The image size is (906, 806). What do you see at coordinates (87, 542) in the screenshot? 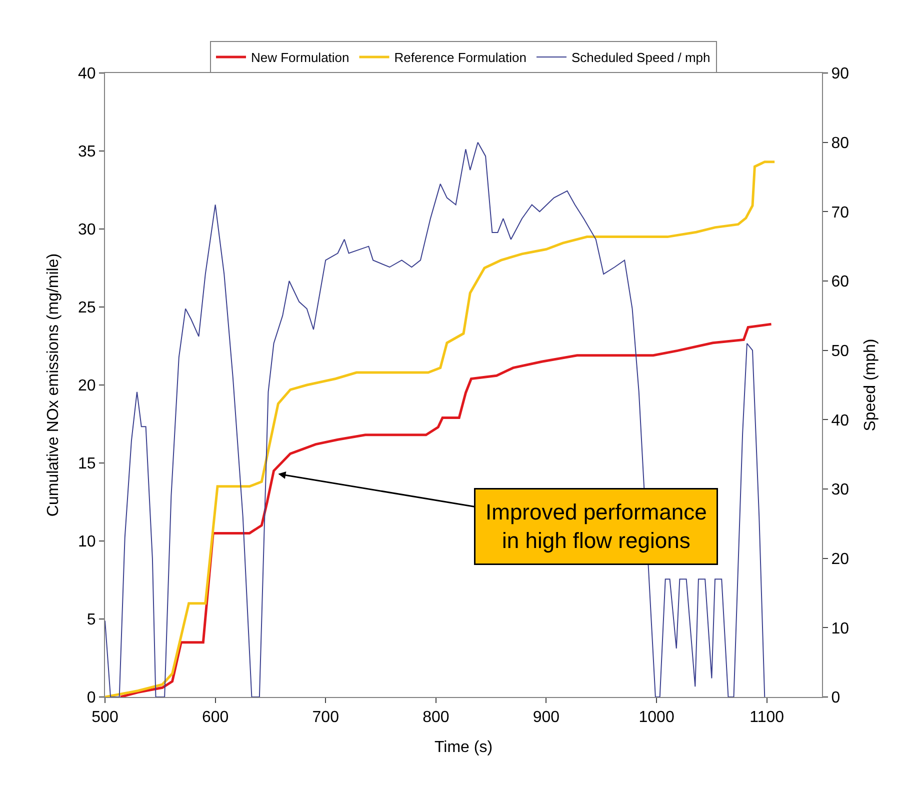
I see `y-tick-label: 10` at bounding box center [87, 542].